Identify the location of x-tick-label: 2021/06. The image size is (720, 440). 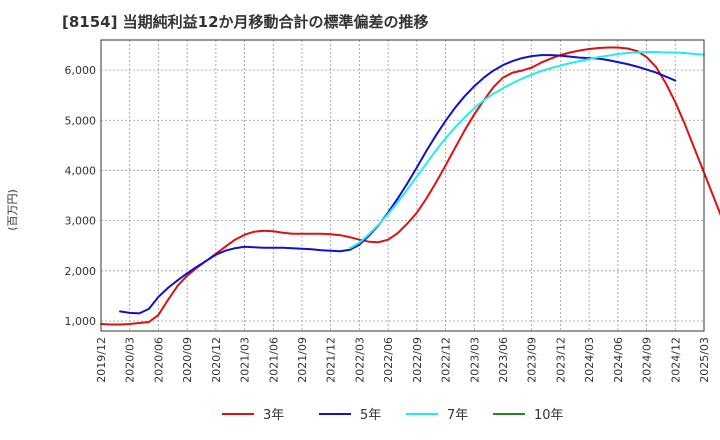
(273, 360).